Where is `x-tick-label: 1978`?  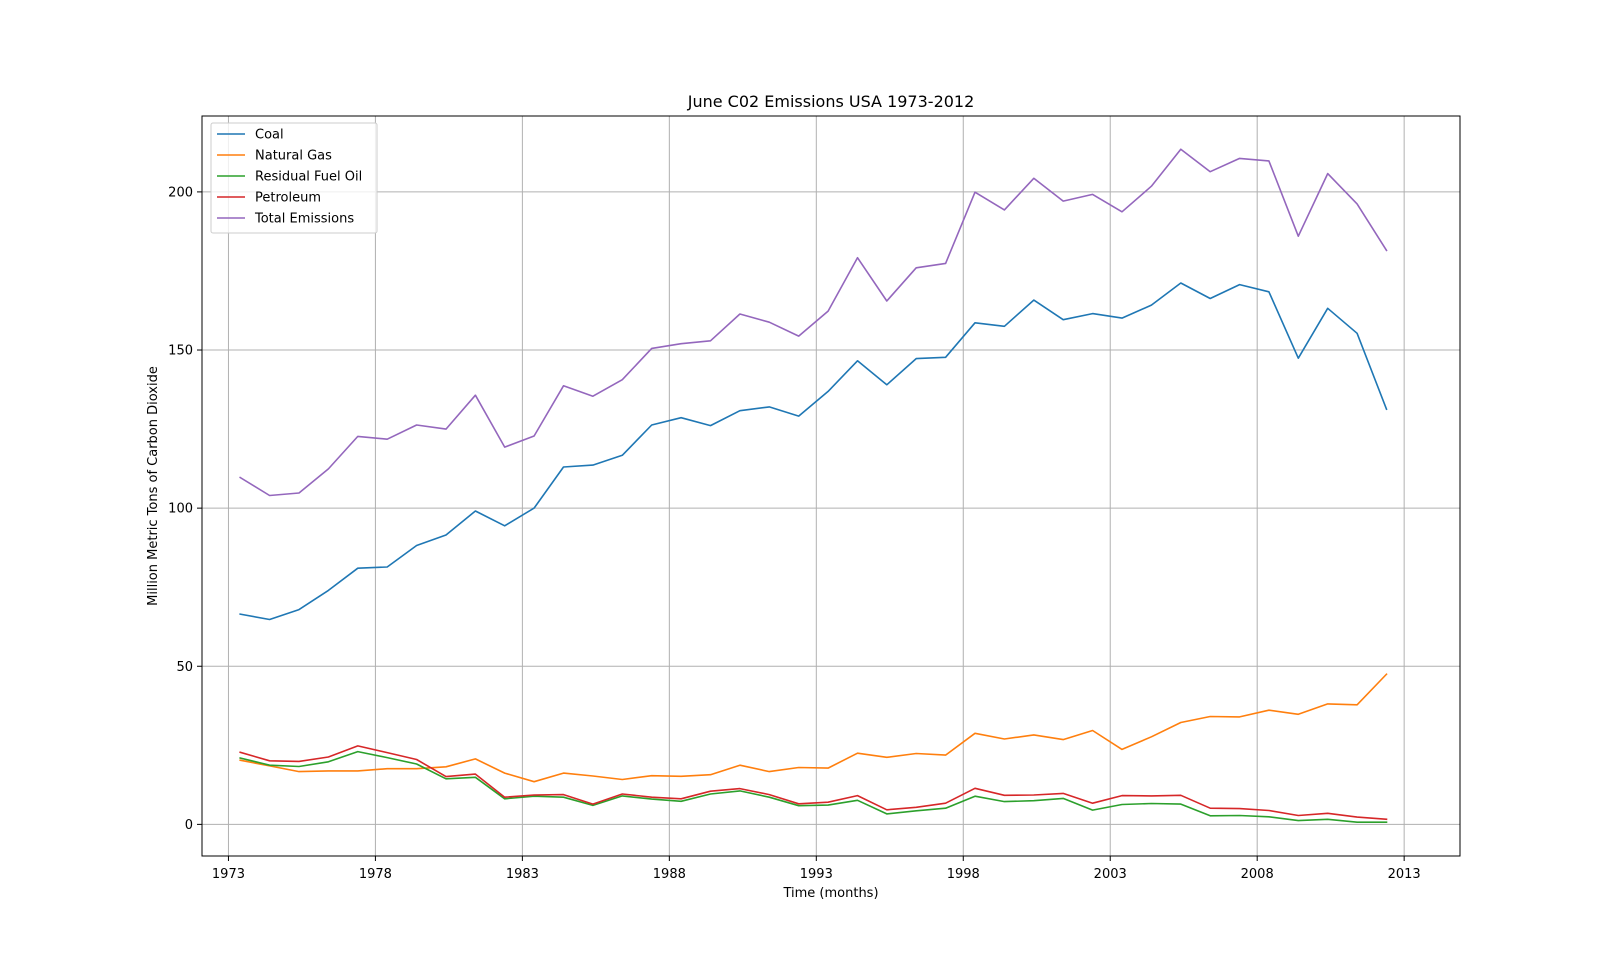
x-tick-label: 1978 is located at coordinates (375, 874).